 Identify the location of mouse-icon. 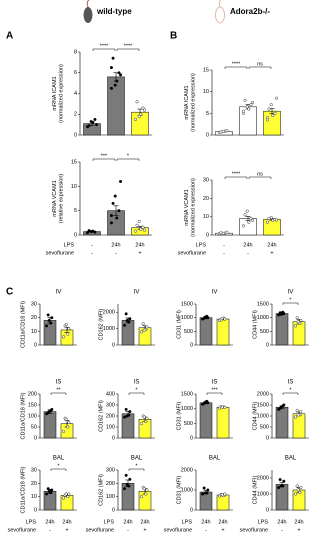
(220, 12).